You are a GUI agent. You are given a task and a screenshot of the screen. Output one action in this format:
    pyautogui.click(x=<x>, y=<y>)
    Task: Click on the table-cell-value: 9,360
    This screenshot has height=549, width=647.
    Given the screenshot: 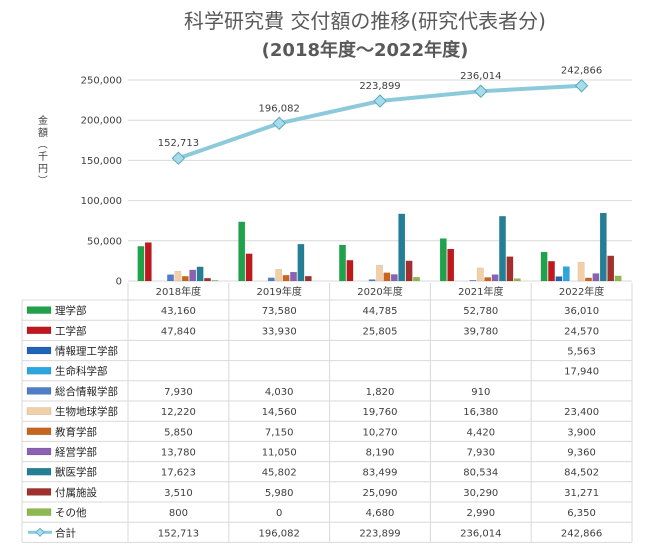 What is the action you would take?
    pyautogui.click(x=581, y=453)
    